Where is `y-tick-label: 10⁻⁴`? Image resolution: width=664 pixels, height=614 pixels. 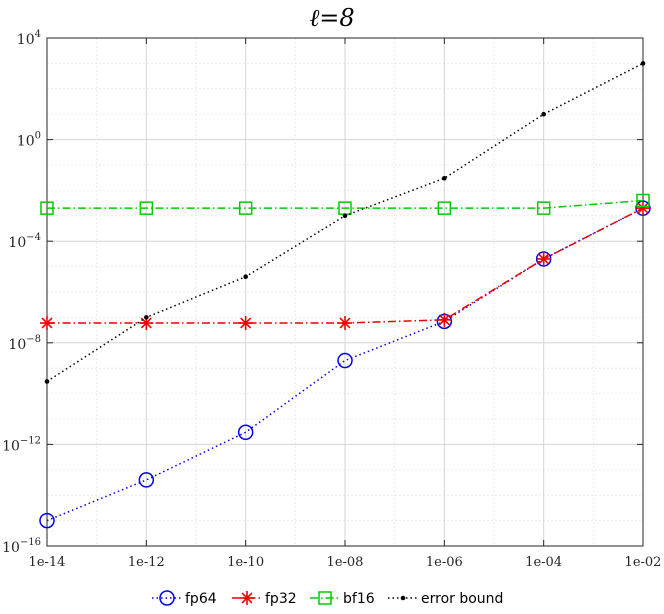 y-tick-label: 10⁻⁴ is located at coordinates (24, 241).